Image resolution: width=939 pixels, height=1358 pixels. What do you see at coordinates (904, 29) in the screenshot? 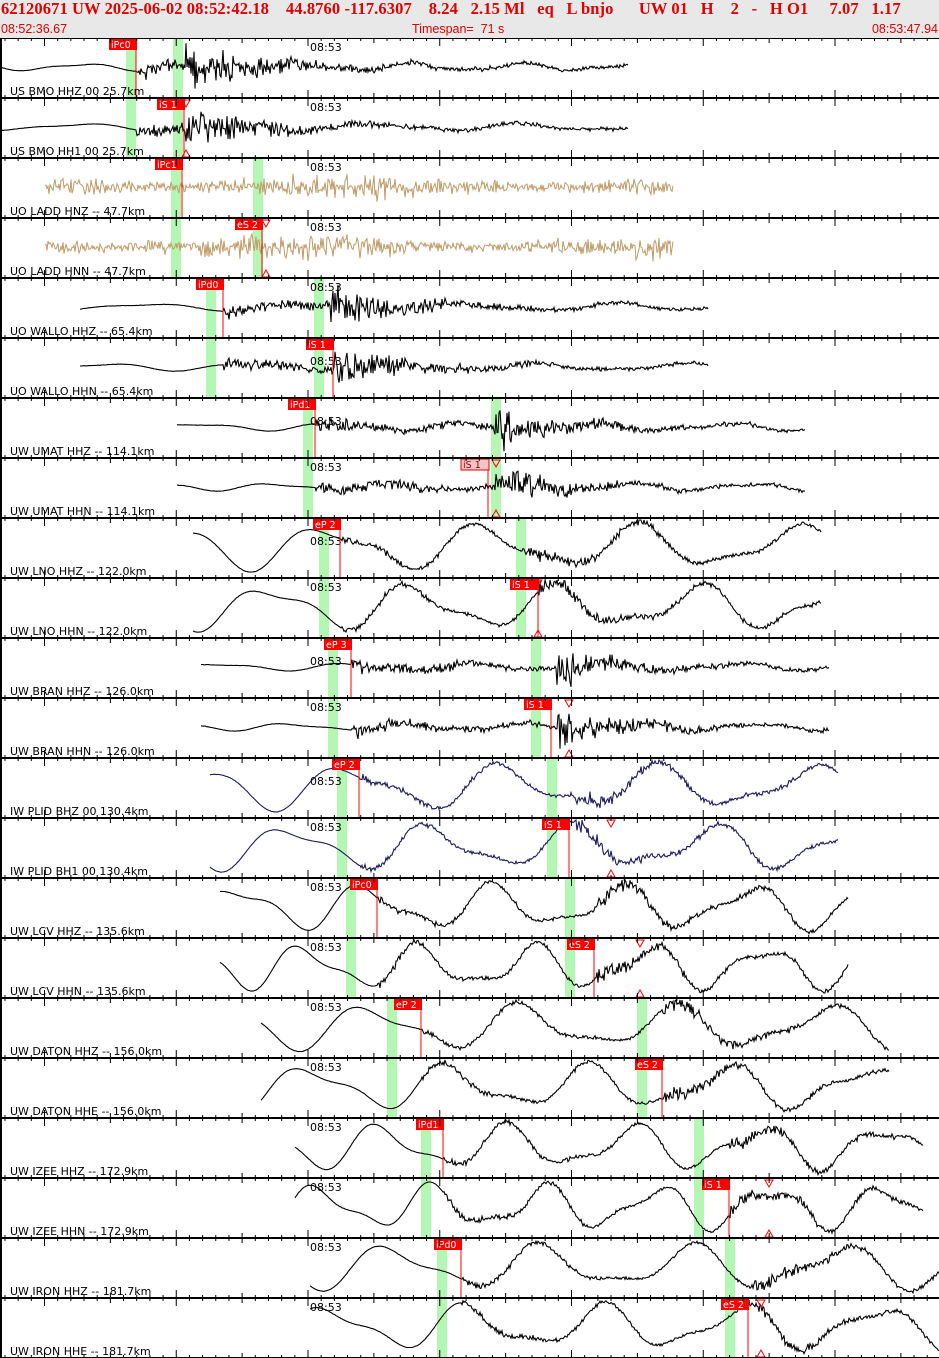
I see `end-time: 08:53:47.94` at bounding box center [904, 29].